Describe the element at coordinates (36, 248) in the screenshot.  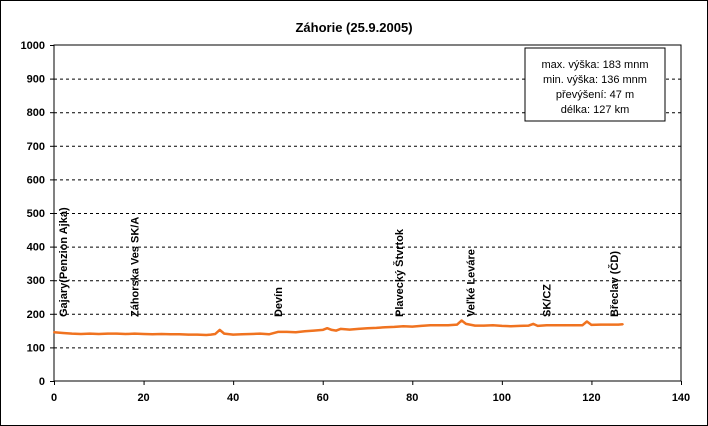
I see `y-tick-label: 400` at that location.